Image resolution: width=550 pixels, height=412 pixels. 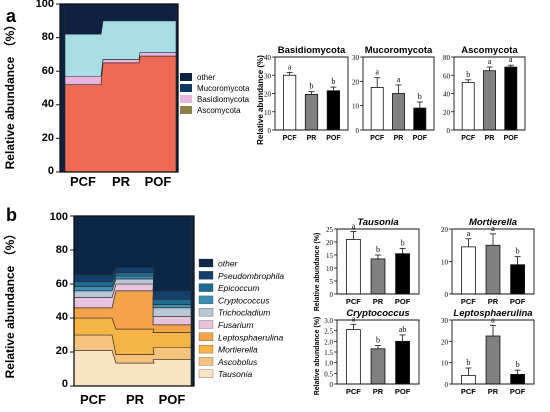 I want to click on b-bar-cryptococcus-xtick: POF, so click(x=403, y=391).